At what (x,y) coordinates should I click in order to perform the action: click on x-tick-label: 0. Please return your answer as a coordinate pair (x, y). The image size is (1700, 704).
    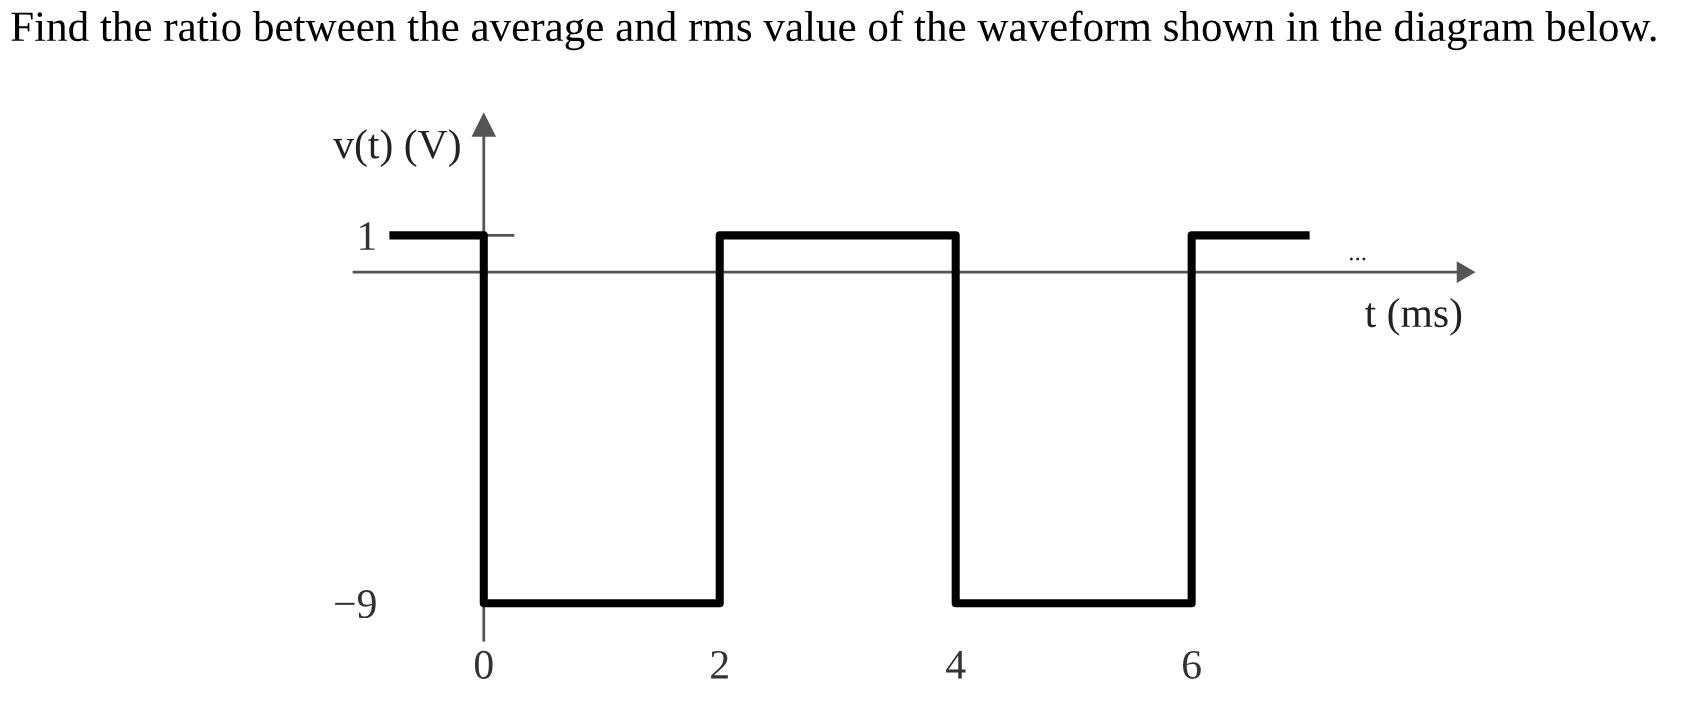
    Looking at the image, I should click on (483, 664).